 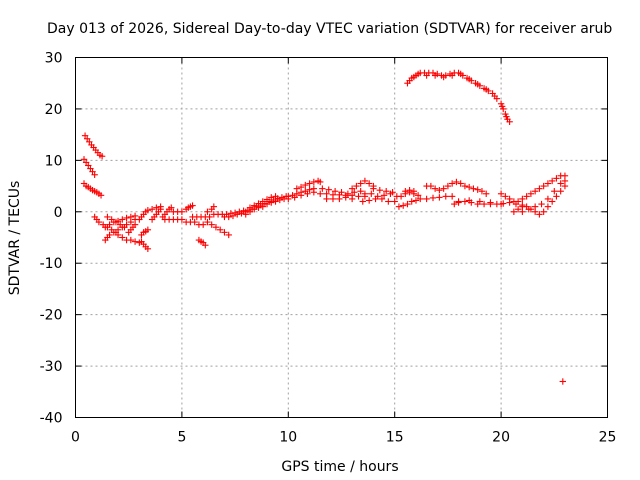 I want to click on x-axis-label: GPS time / hours, so click(x=339, y=467).